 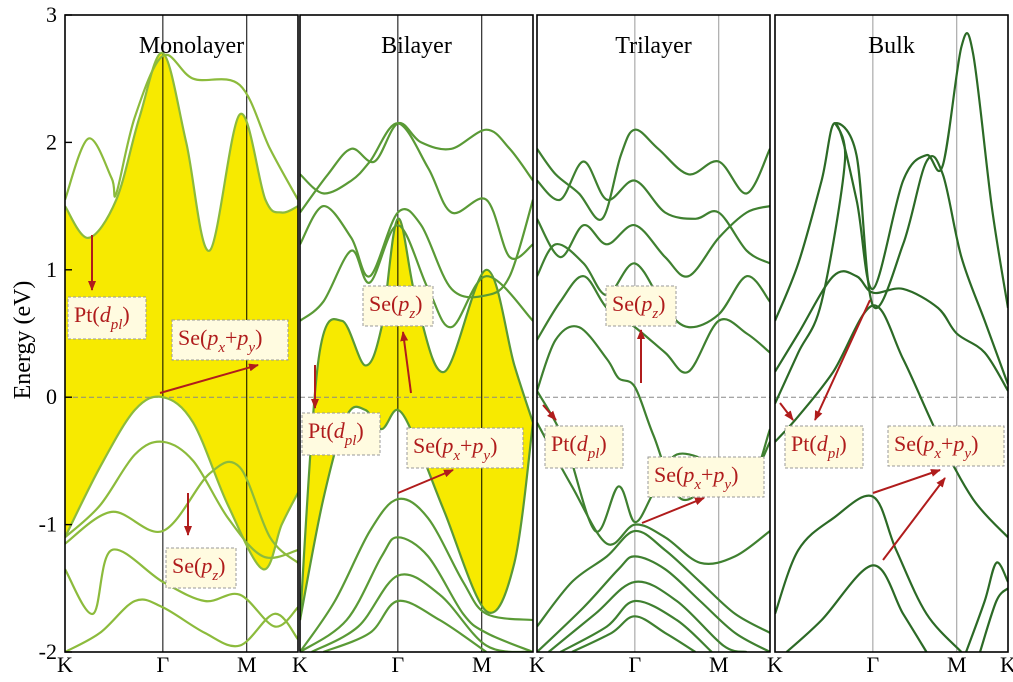 What do you see at coordinates (51, 269) in the screenshot?
I see `y-tick-label: 1` at bounding box center [51, 269].